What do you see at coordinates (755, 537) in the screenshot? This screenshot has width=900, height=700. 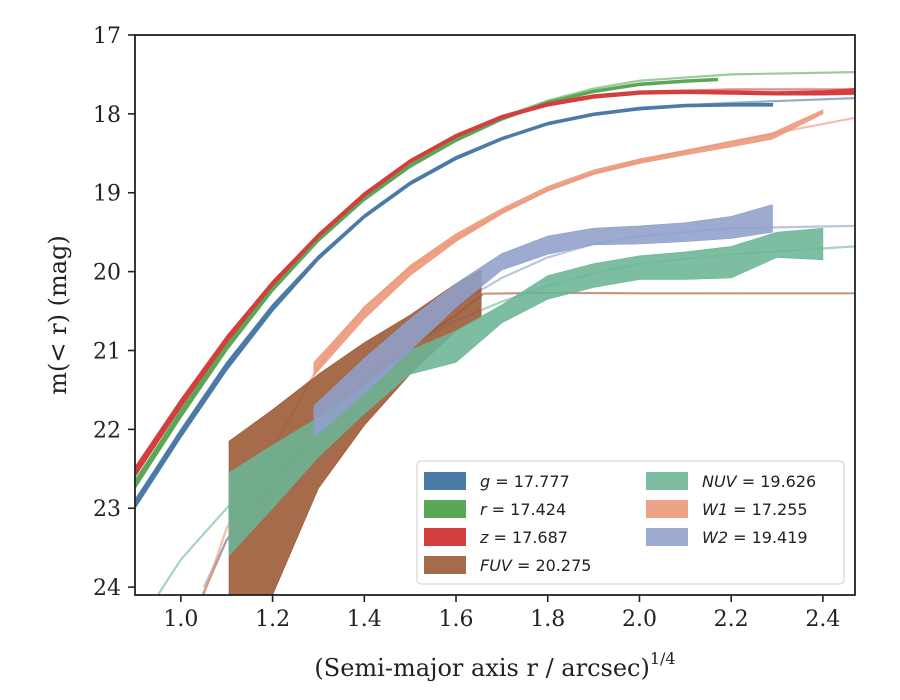 I see `legend-label-w2: W2 = 19.419` at bounding box center [755, 537].